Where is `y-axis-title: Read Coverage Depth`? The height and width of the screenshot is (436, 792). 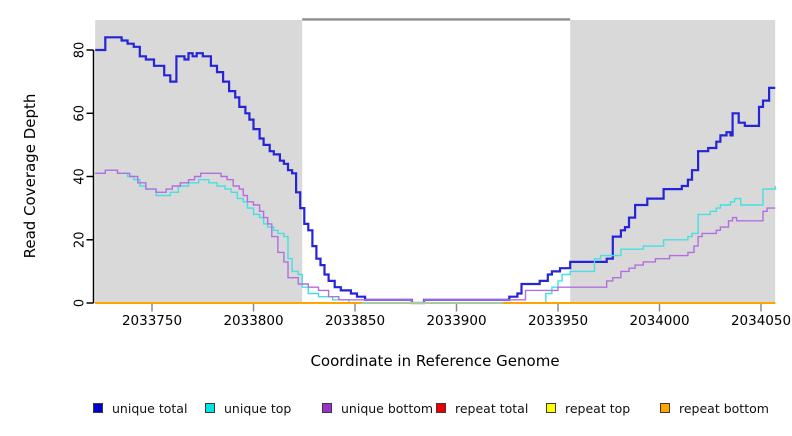 y-axis-title: Read Coverage Depth is located at coordinates (30, 176).